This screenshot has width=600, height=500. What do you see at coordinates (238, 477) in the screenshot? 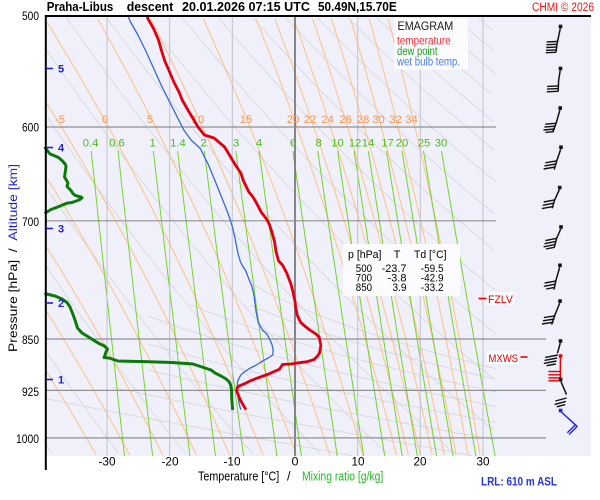
I see `svg-text: Temperature [°C]` at bounding box center [238, 477].